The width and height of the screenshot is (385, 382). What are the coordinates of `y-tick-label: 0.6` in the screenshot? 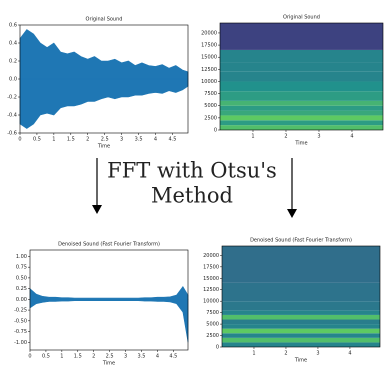 It's located at (13, 26).